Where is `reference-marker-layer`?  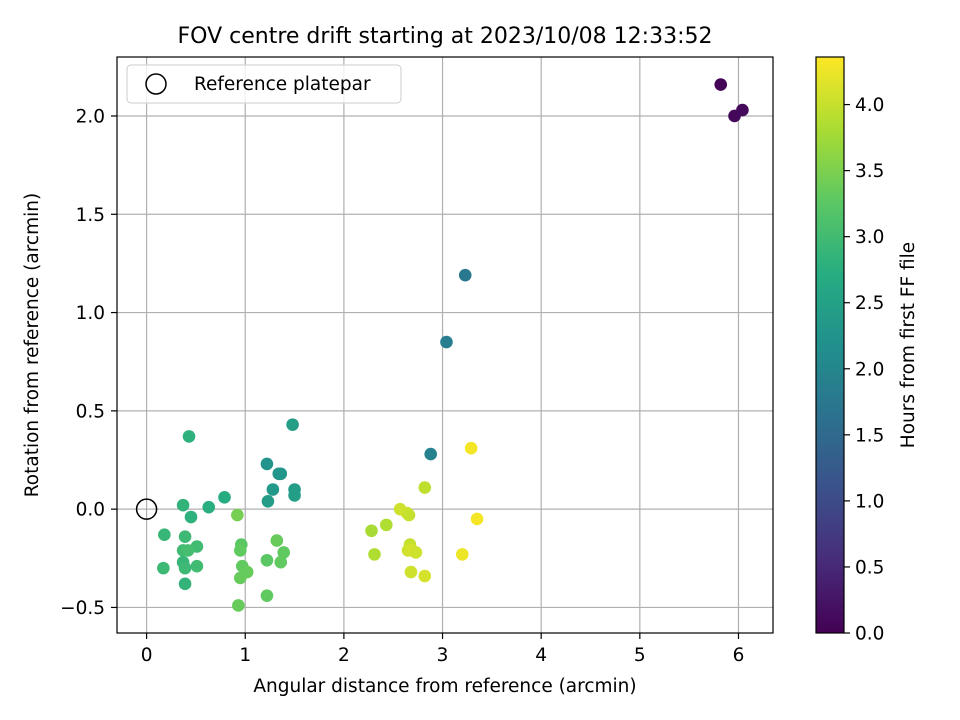
reference-marker-layer is located at coordinates (146, 509).